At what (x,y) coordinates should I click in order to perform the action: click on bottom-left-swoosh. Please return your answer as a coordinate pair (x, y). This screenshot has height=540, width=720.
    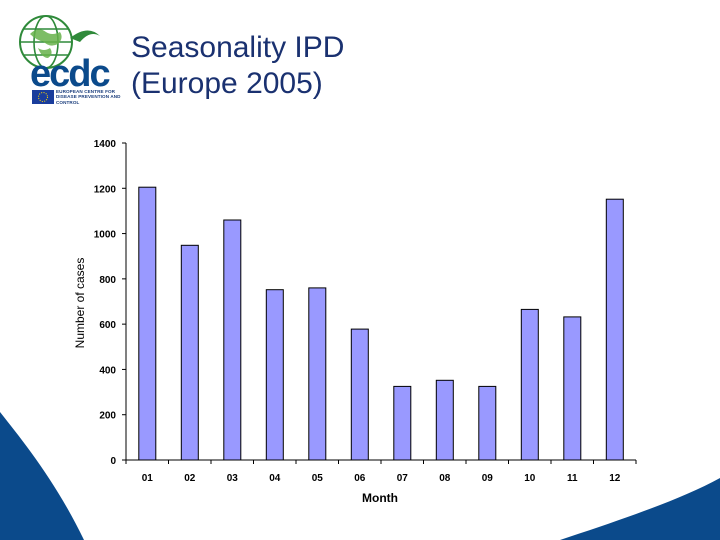
    Looking at the image, I should click on (42, 476).